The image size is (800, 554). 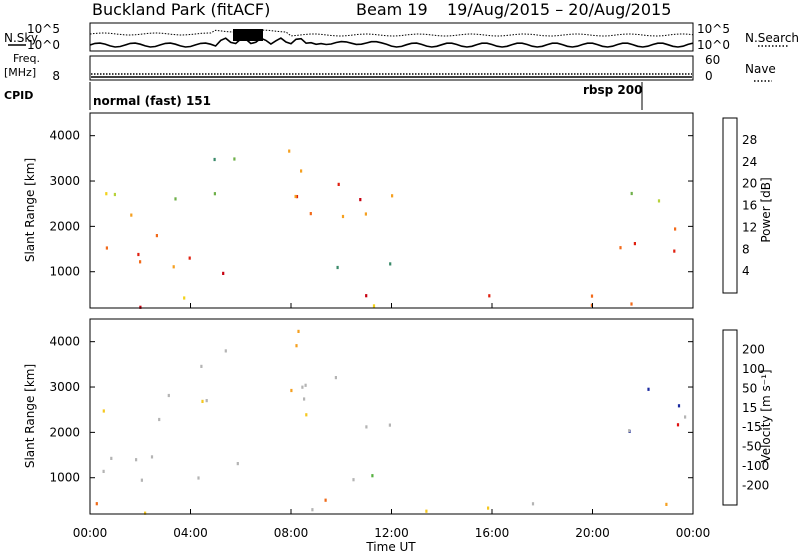 What do you see at coordinates (713, 29) in the screenshot?
I see `nsearch-tick-top: 10^5` at bounding box center [713, 29].